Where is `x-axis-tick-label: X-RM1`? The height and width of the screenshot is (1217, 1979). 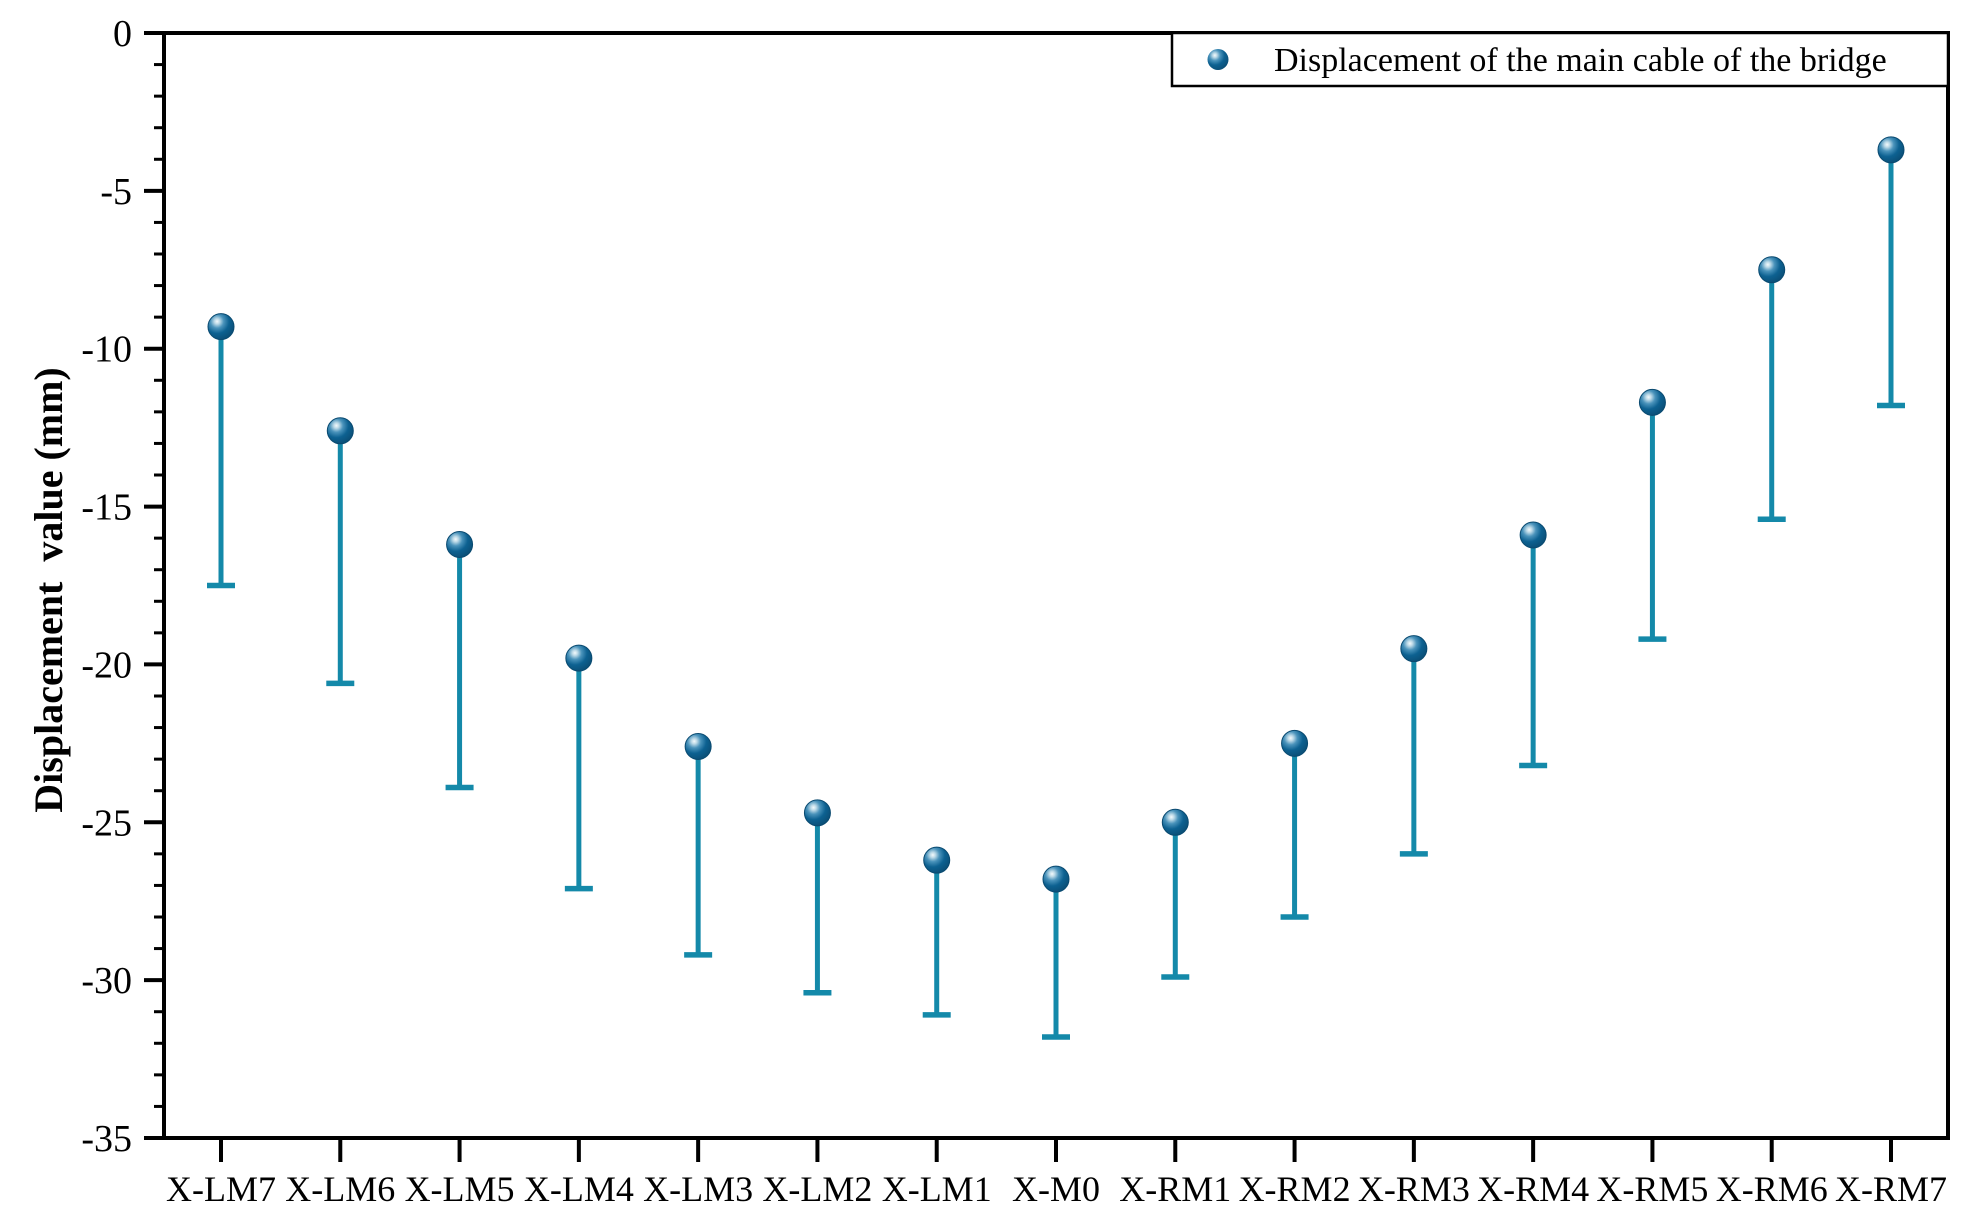
x-axis-tick-label: X-RM1 is located at coordinates (1175, 1189).